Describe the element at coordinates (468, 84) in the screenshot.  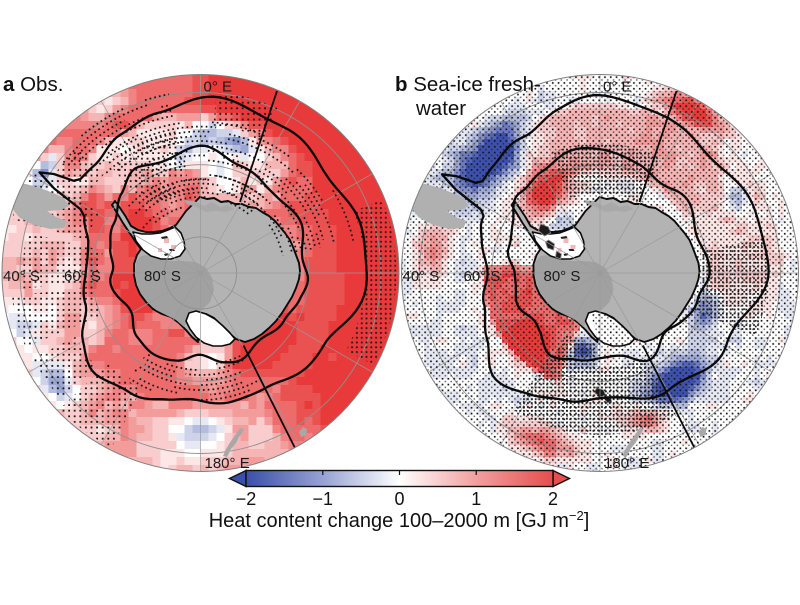
I see `svg-text: b Sea-ice fresh-` at that location.